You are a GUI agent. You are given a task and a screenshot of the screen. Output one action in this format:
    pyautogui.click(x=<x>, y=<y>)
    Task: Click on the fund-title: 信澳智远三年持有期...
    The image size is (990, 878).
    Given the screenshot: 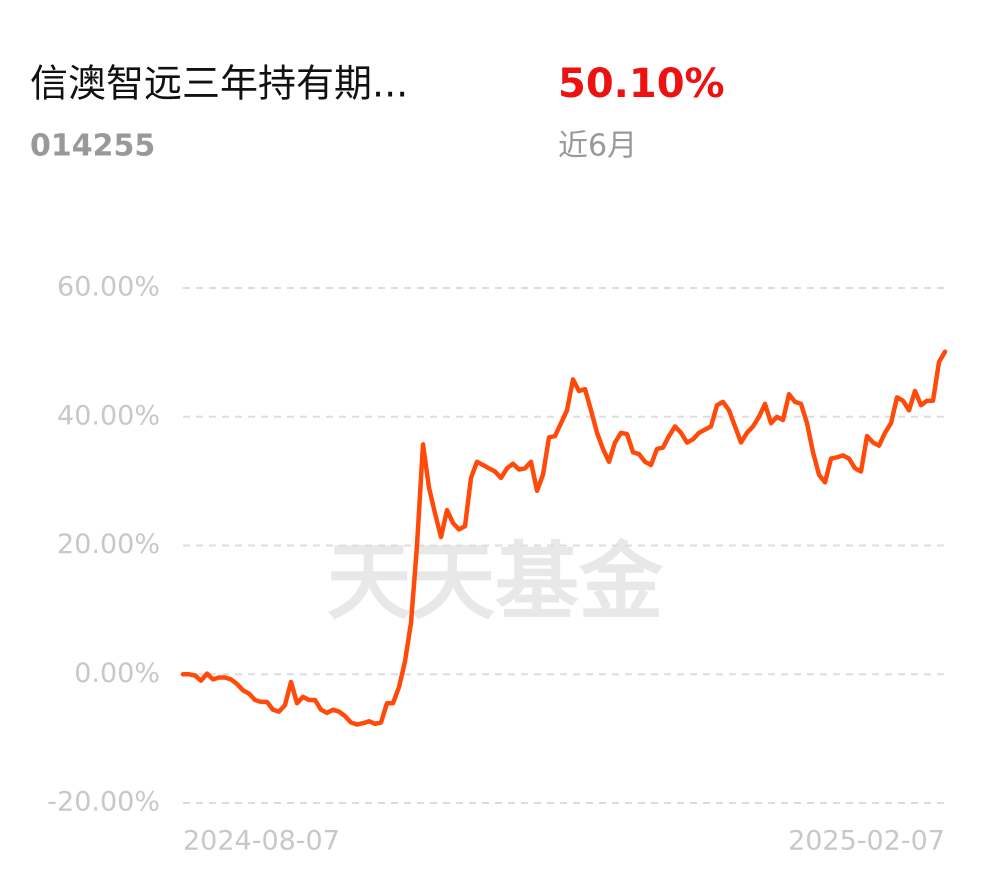 What is the action you would take?
    pyautogui.click(x=219, y=84)
    